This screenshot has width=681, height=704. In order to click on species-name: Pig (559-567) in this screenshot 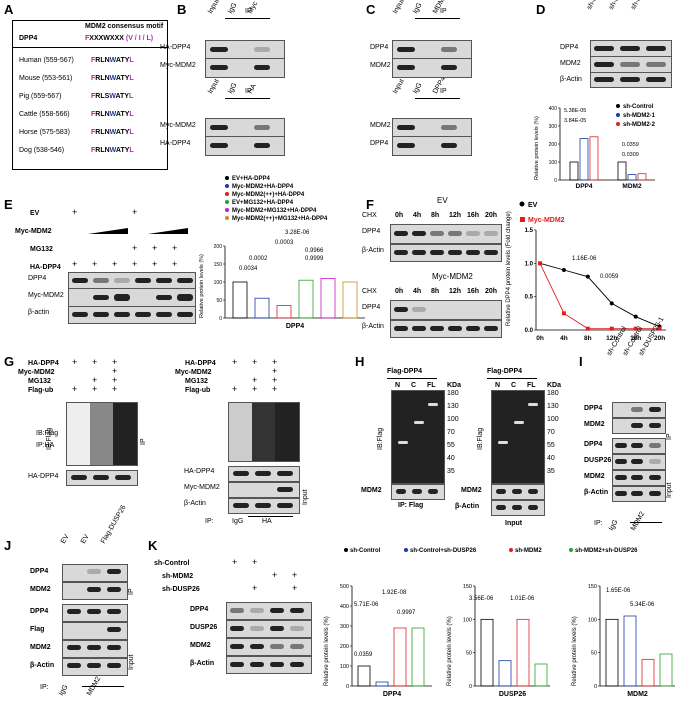, I will do `click(40, 96)`.